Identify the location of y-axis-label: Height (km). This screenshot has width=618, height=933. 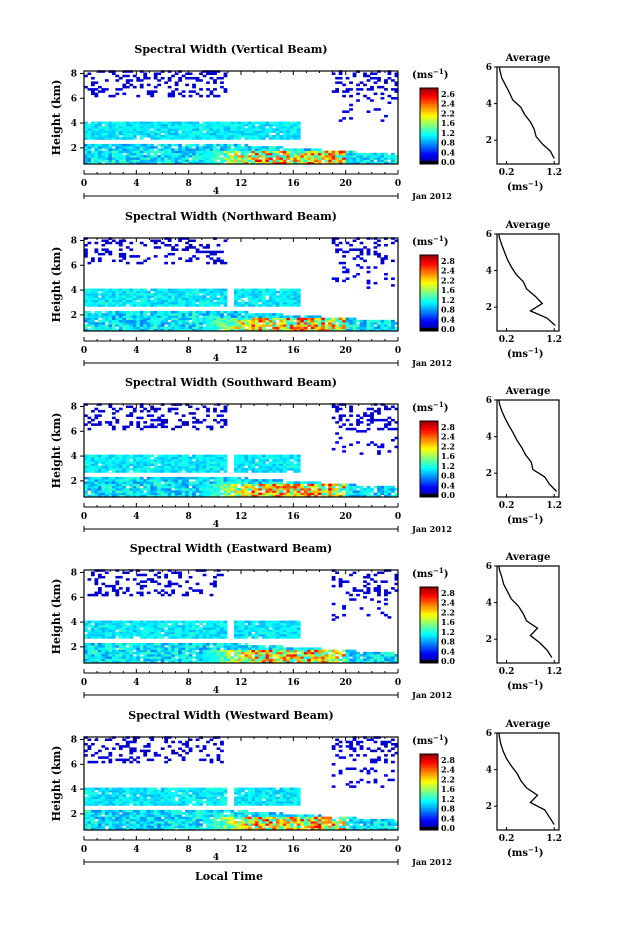
(56, 451).